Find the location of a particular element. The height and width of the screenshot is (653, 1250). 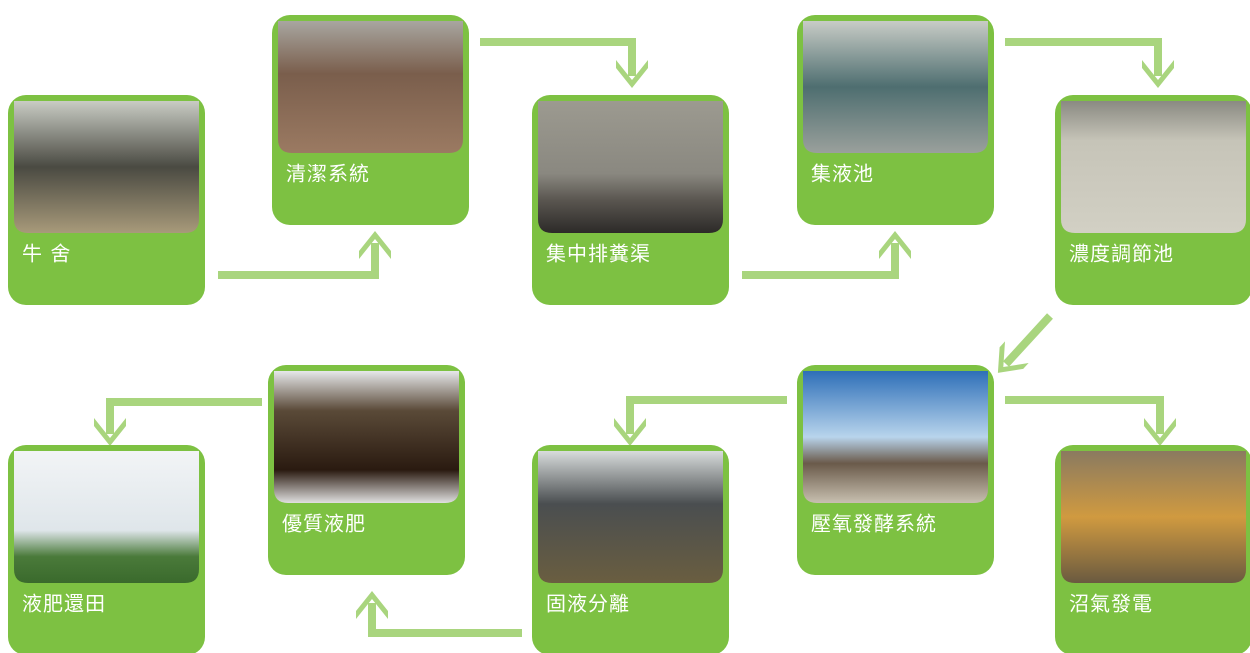

card-label: 清潔系統 is located at coordinates (328, 174).